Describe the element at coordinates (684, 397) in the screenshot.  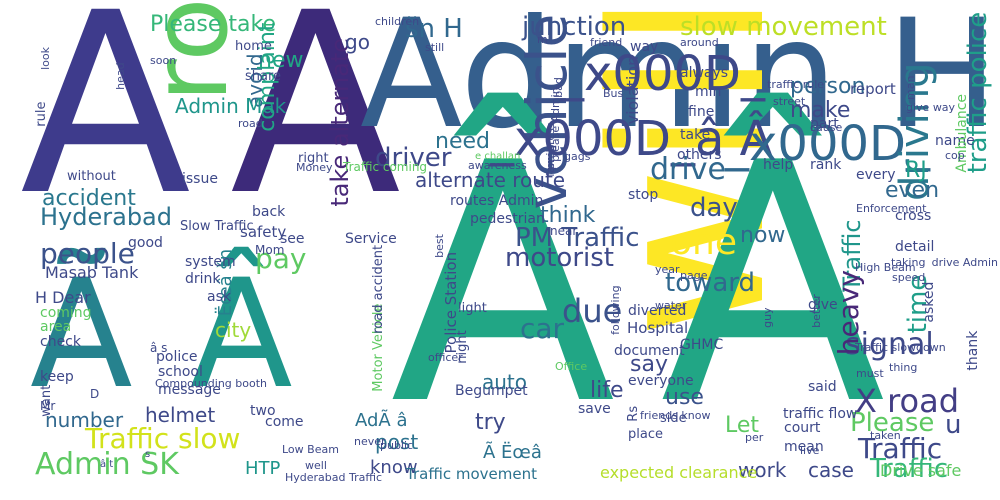
I see `cloud-word: use` at that location.